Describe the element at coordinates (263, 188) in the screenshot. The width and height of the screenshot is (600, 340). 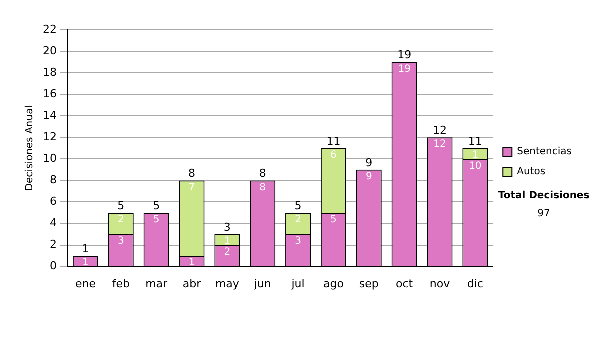
I see `data-label: 8` at that location.